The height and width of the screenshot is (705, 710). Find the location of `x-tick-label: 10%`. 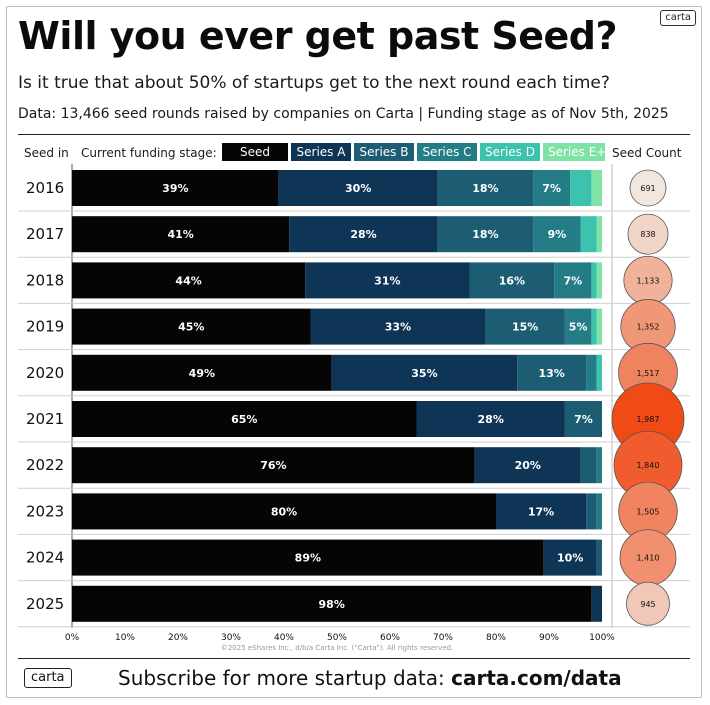

x-tick-label: 10% is located at coordinates (125, 638).